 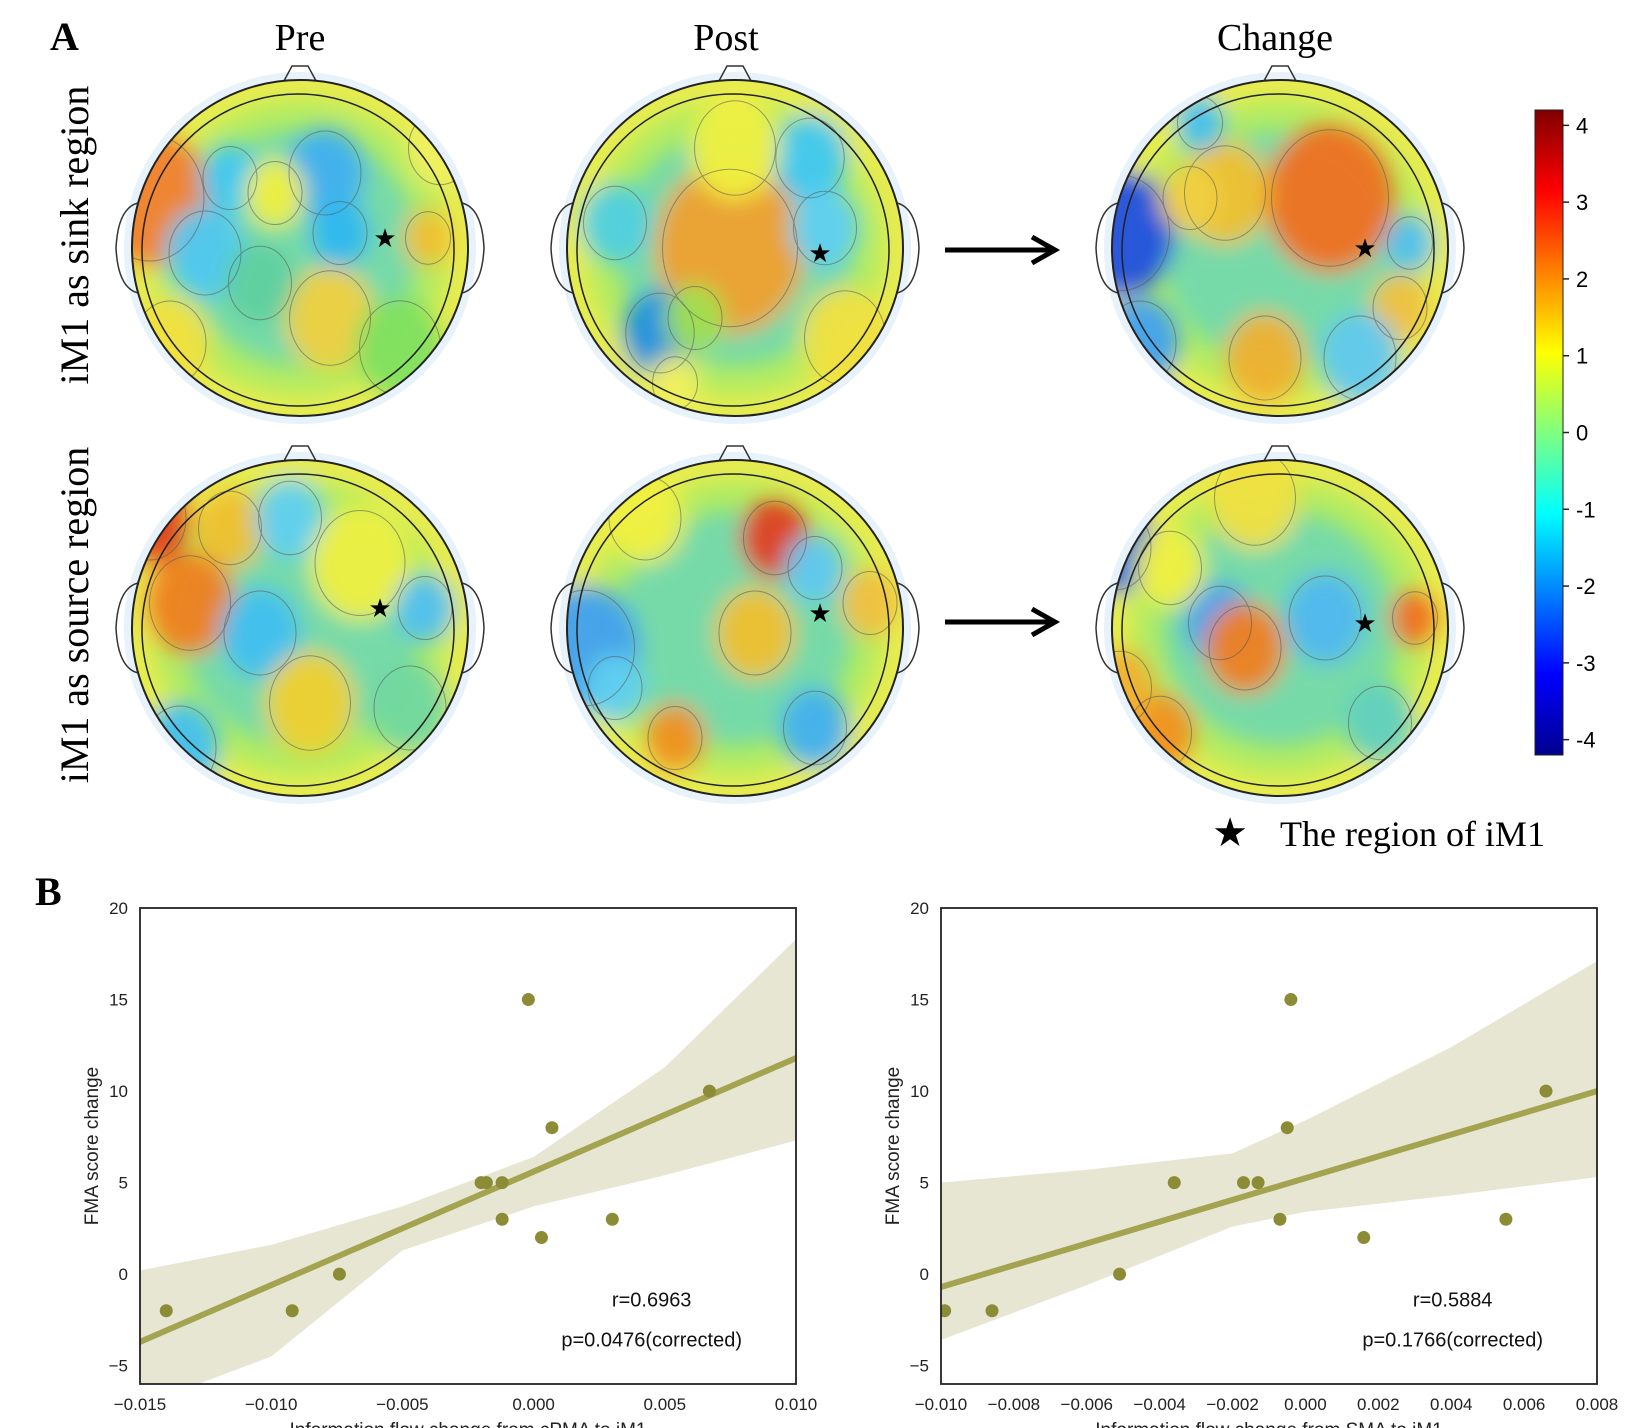 I want to click on confidence-band, so click(x=1269, y=1151).